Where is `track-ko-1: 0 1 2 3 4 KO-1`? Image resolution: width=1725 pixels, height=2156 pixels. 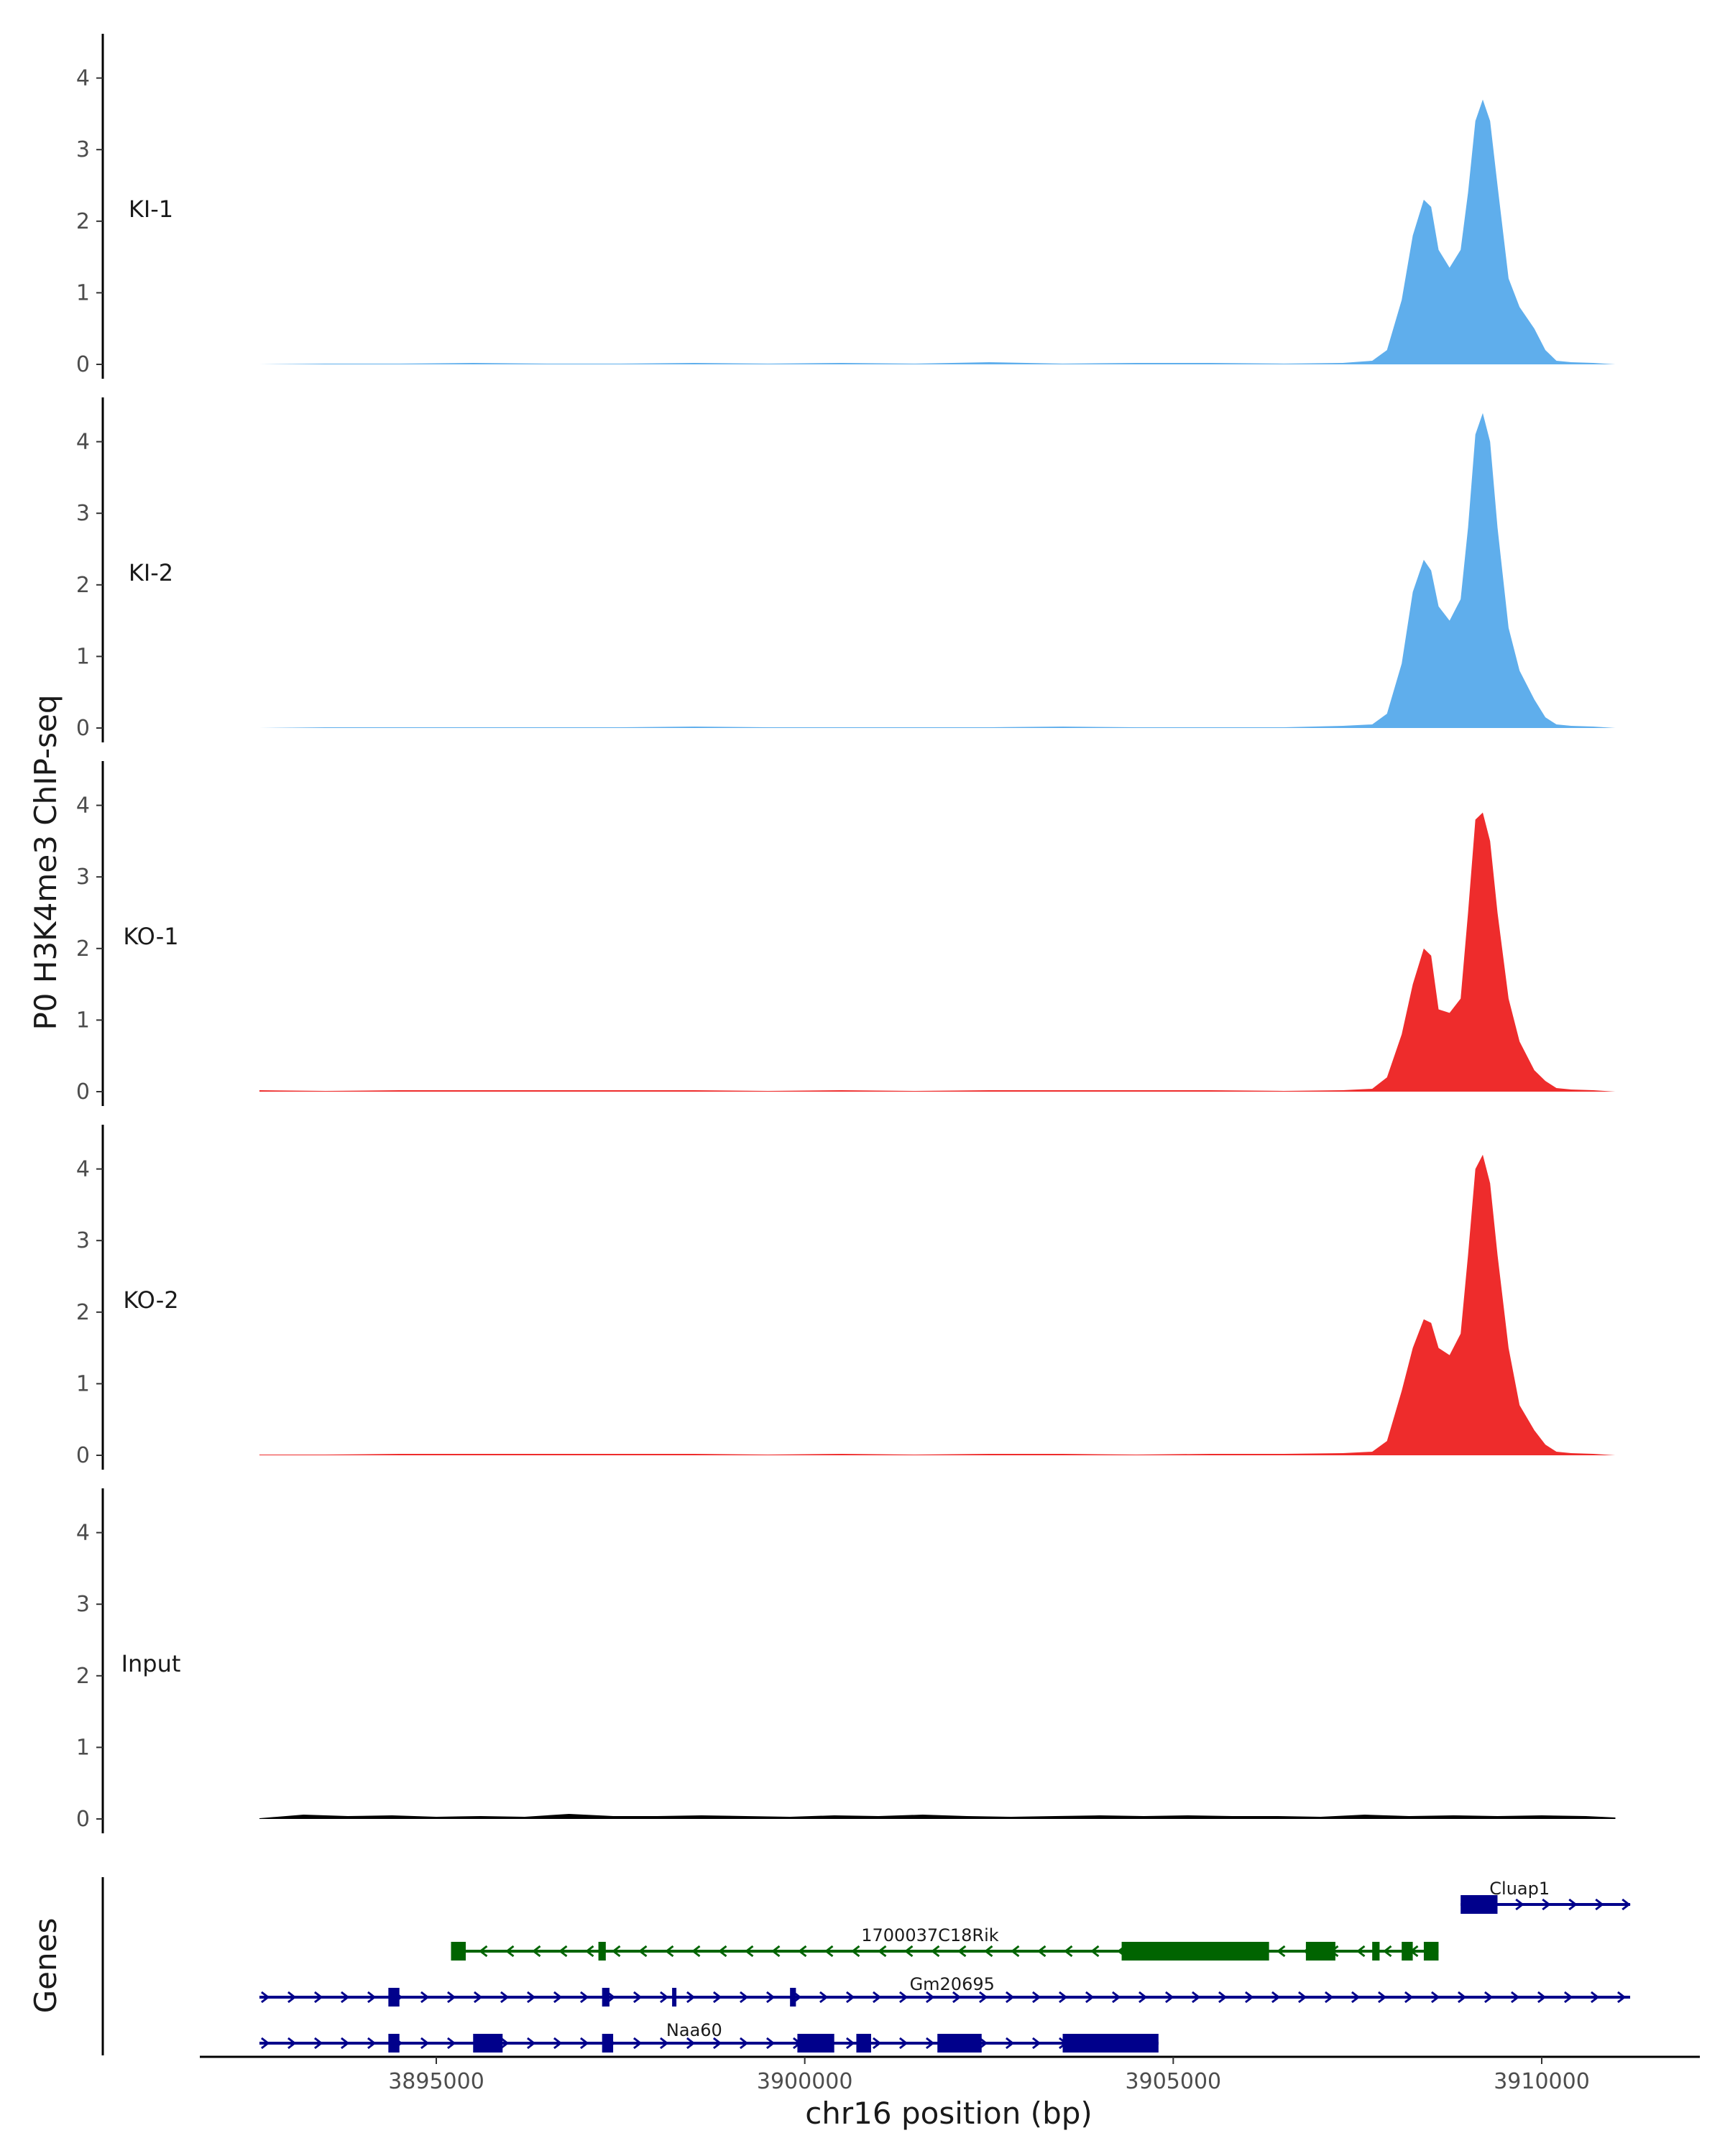
track-ko-1: 0 1 2 3 4 KO-1 is located at coordinates (846, 934).